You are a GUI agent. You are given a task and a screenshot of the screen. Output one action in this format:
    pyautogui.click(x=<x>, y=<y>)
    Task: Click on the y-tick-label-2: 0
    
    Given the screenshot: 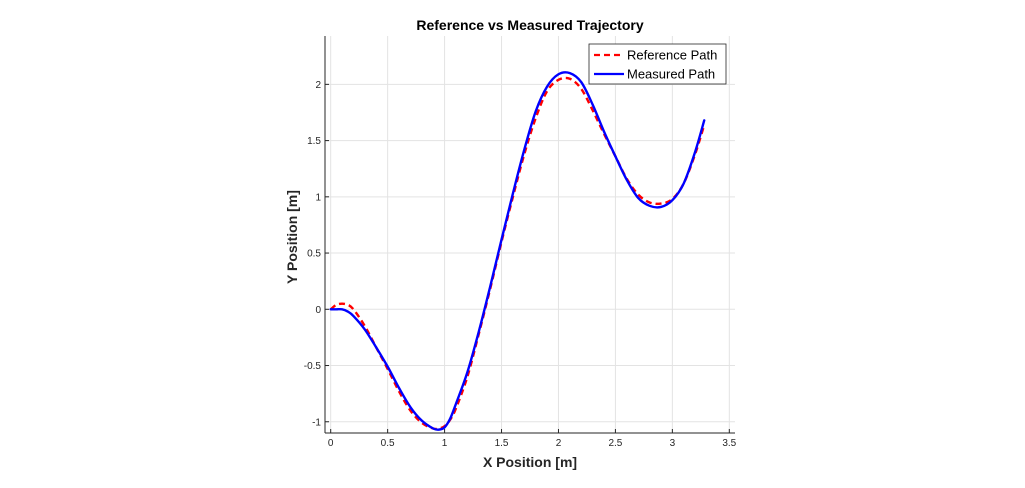 What is the action you would take?
    pyautogui.click(x=318, y=310)
    